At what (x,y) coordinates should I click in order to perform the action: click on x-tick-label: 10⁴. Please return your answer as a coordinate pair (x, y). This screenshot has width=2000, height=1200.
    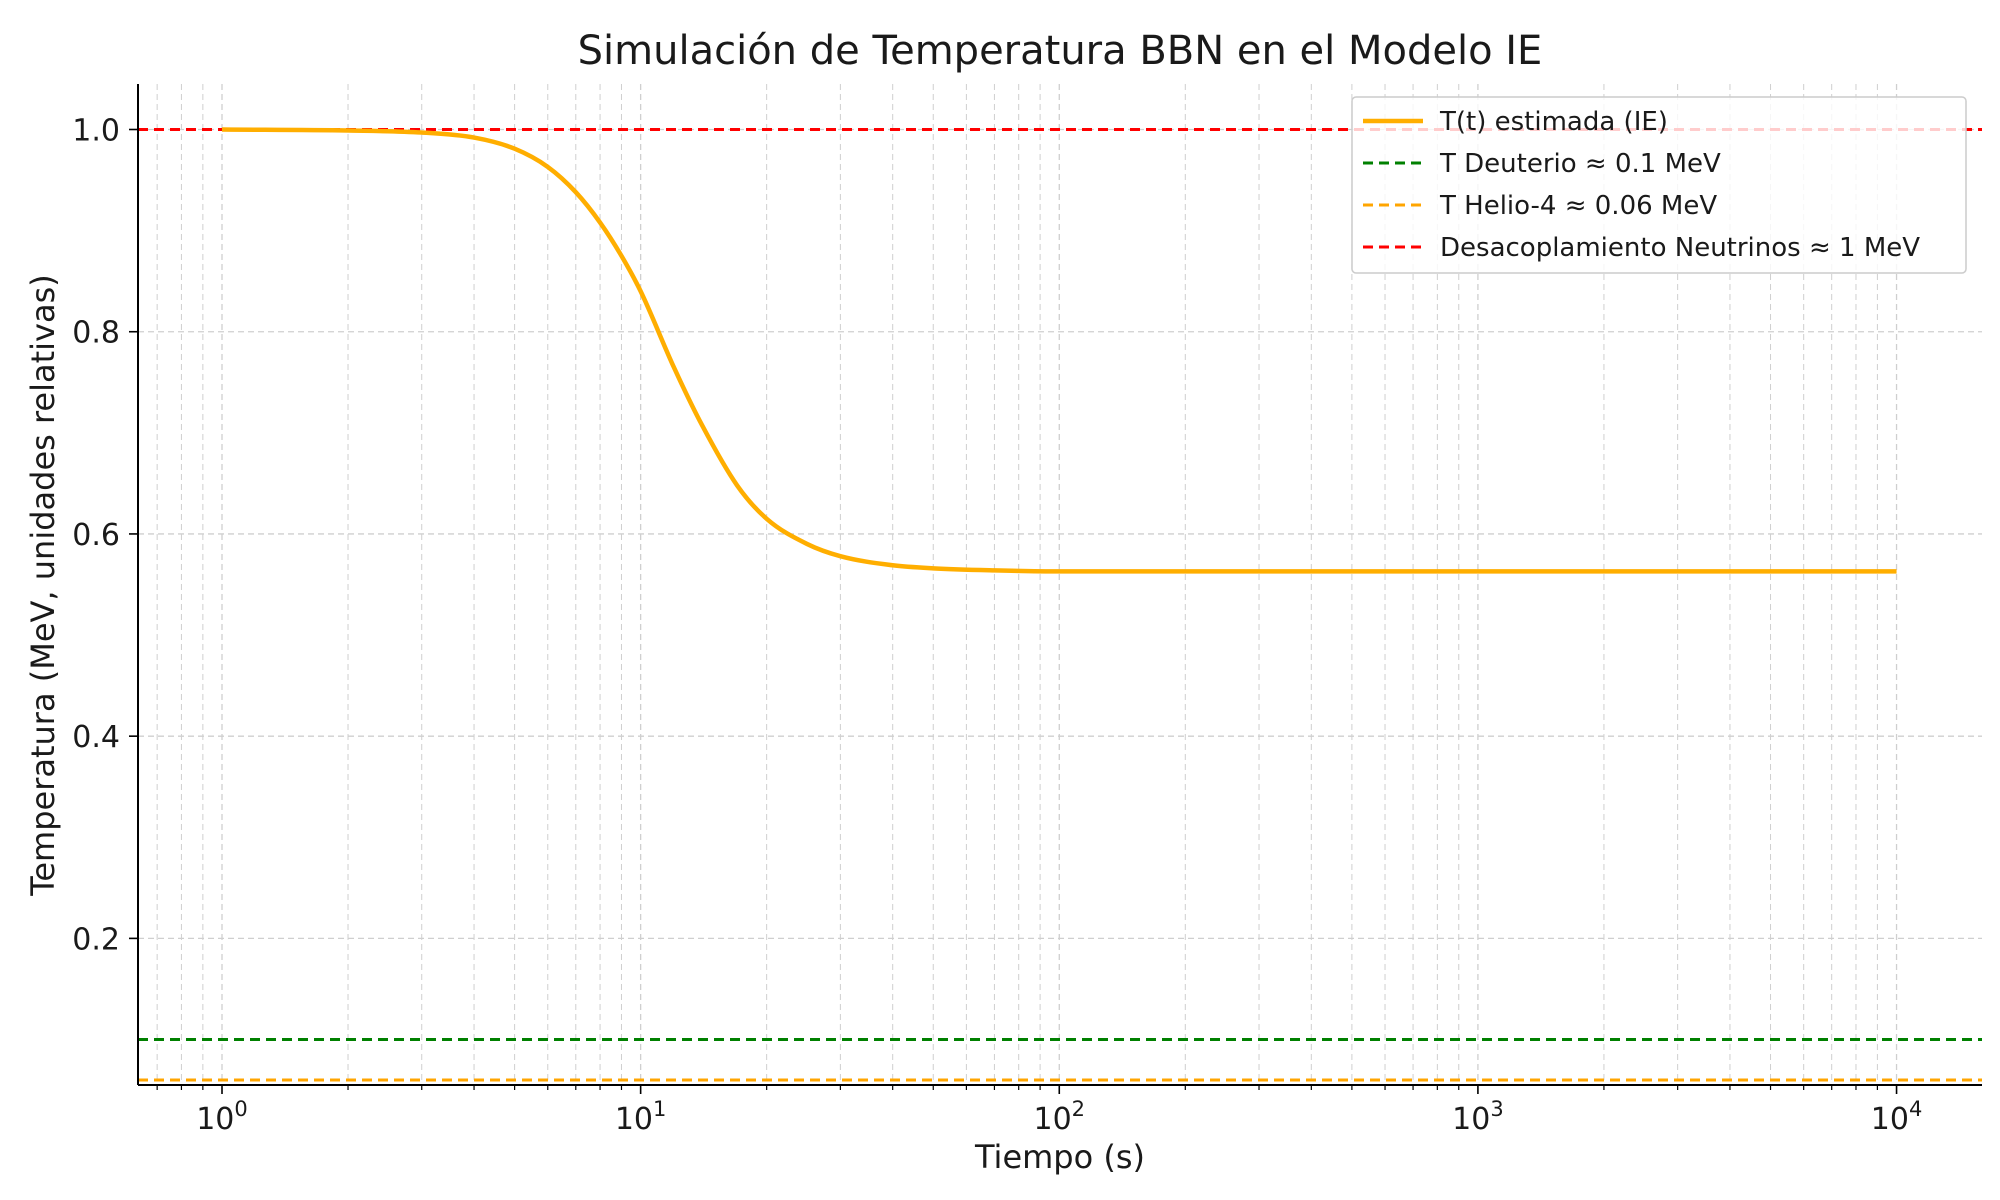
    Looking at the image, I should click on (1897, 1117).